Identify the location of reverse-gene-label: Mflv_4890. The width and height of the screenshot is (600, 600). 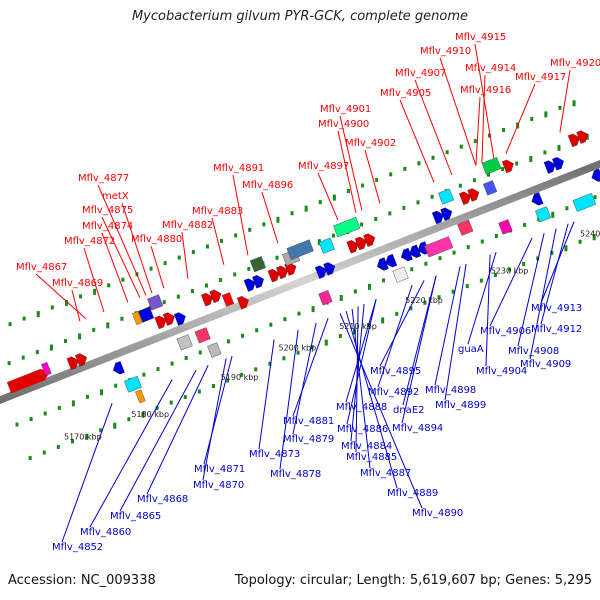
(437, 513).